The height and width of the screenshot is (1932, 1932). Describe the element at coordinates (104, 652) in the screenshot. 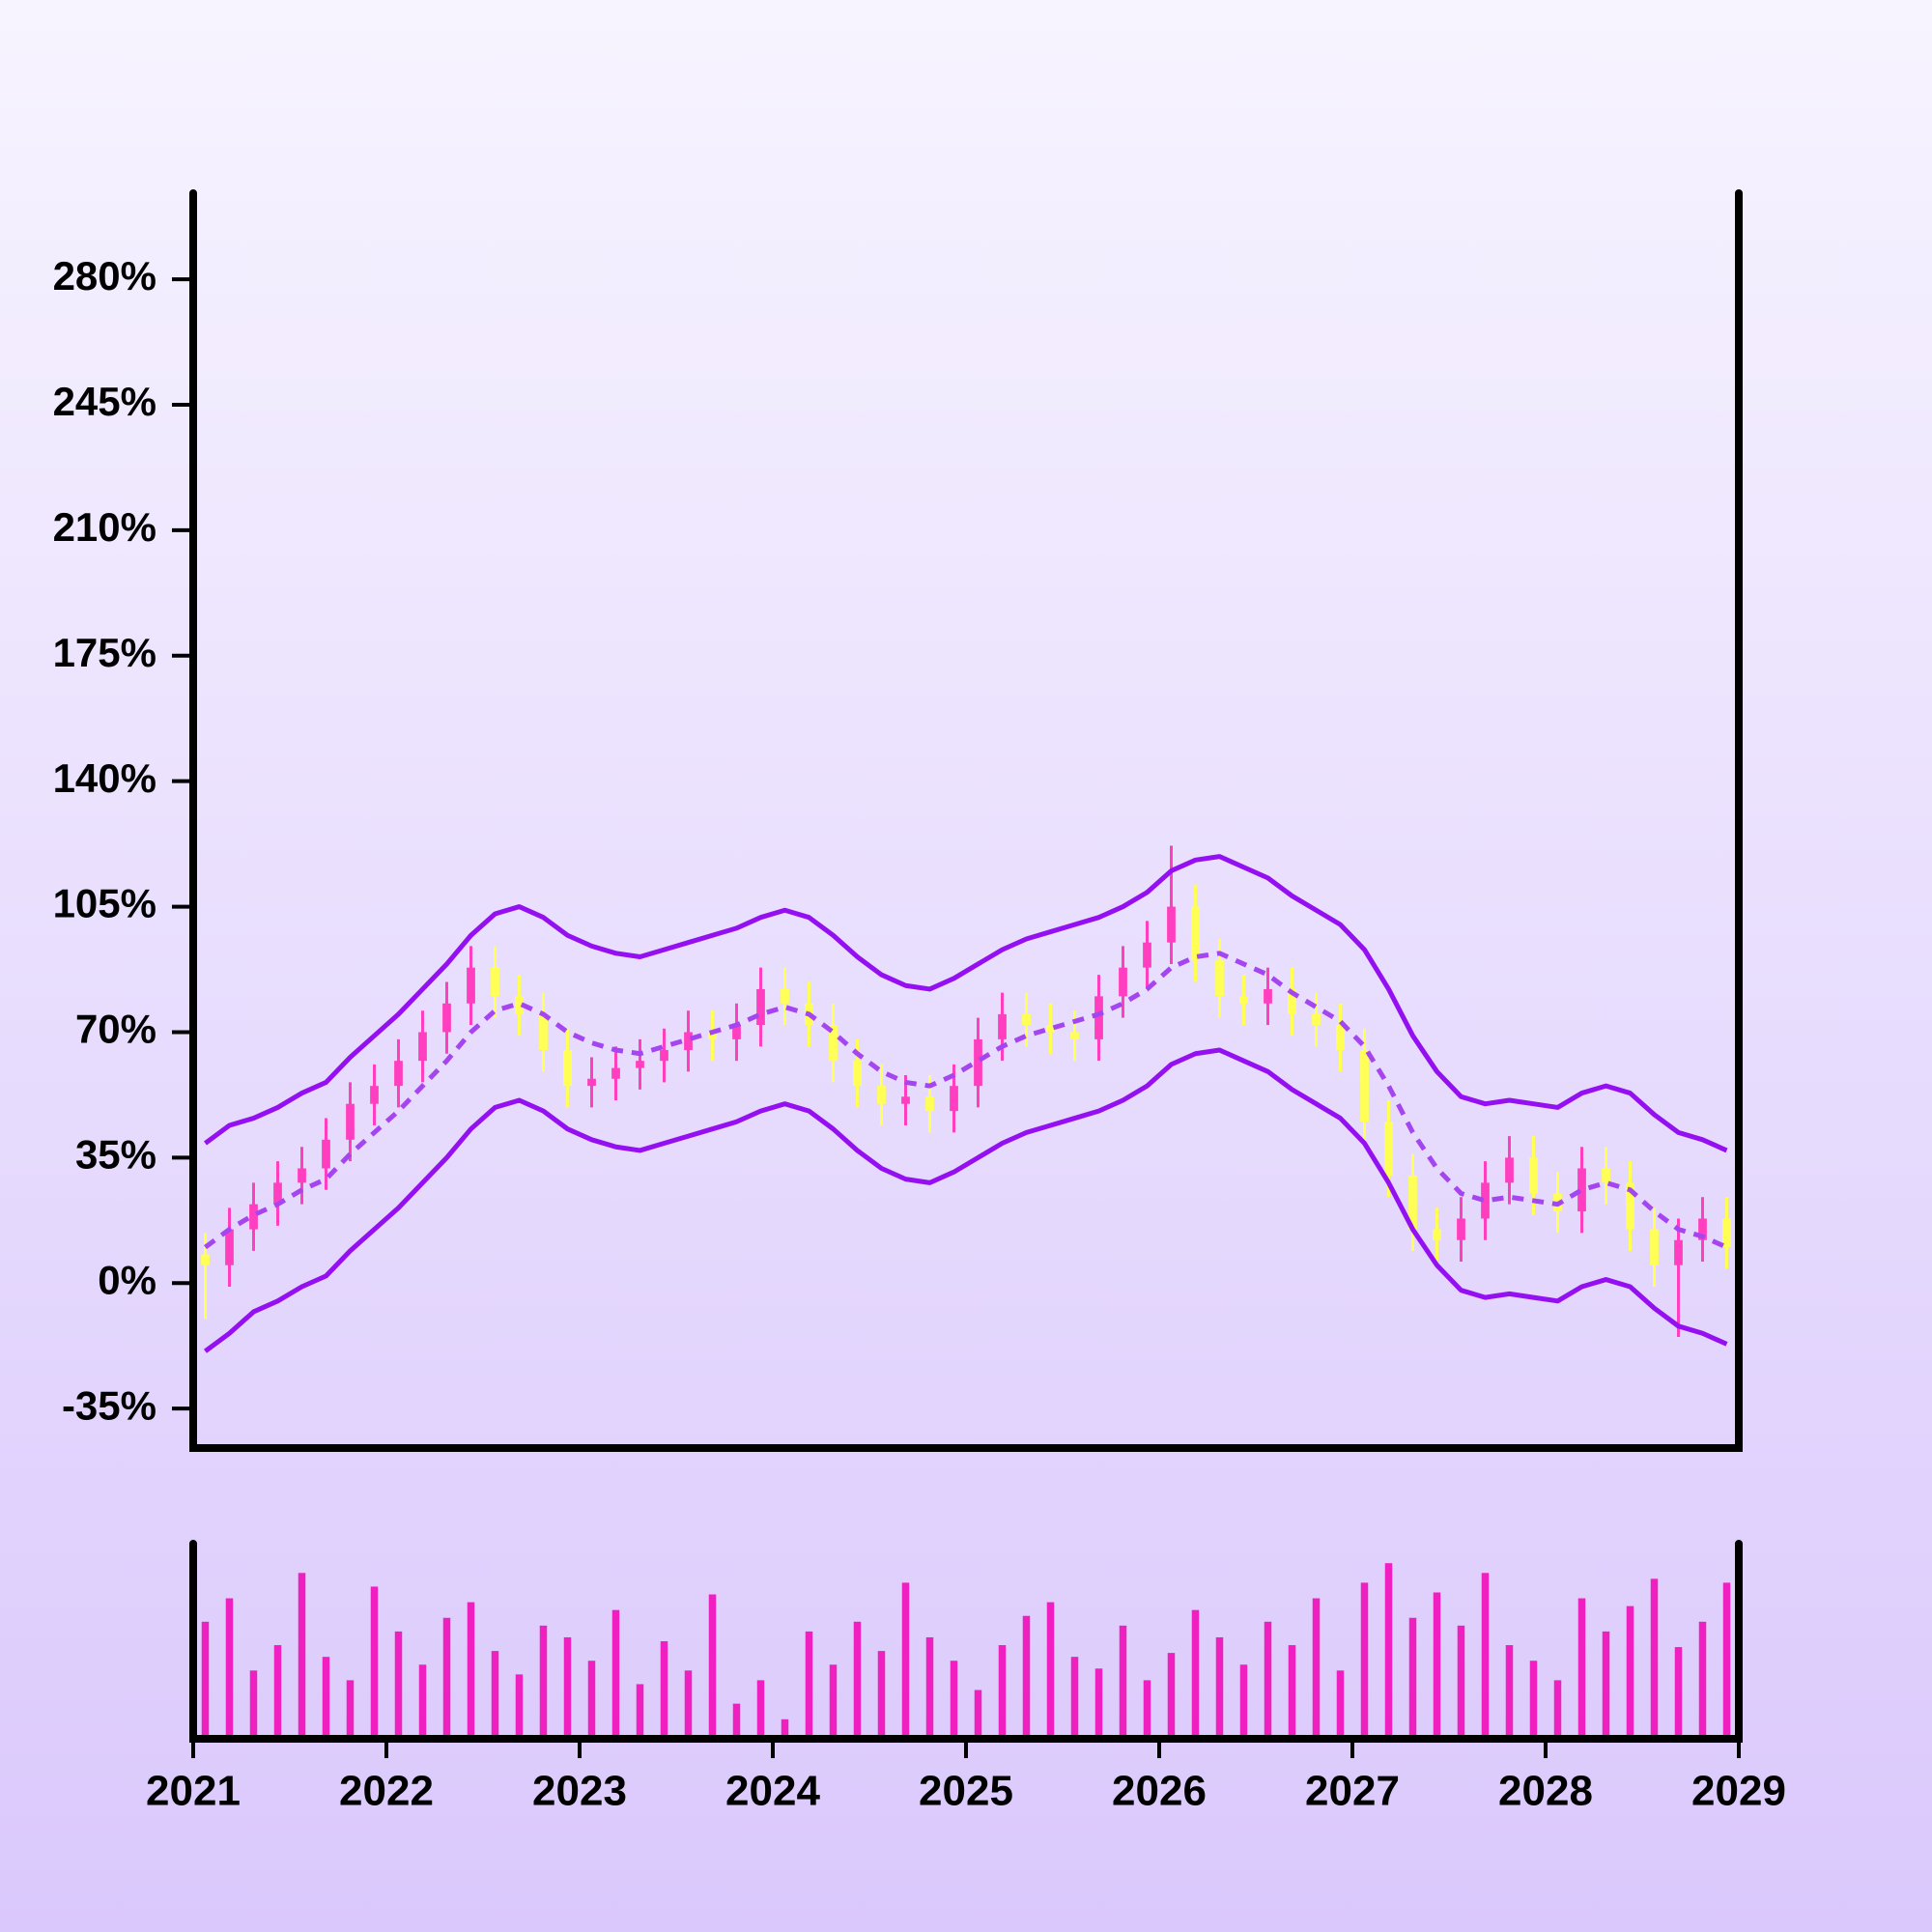

I see `y-tick-label: 175%` at that location.